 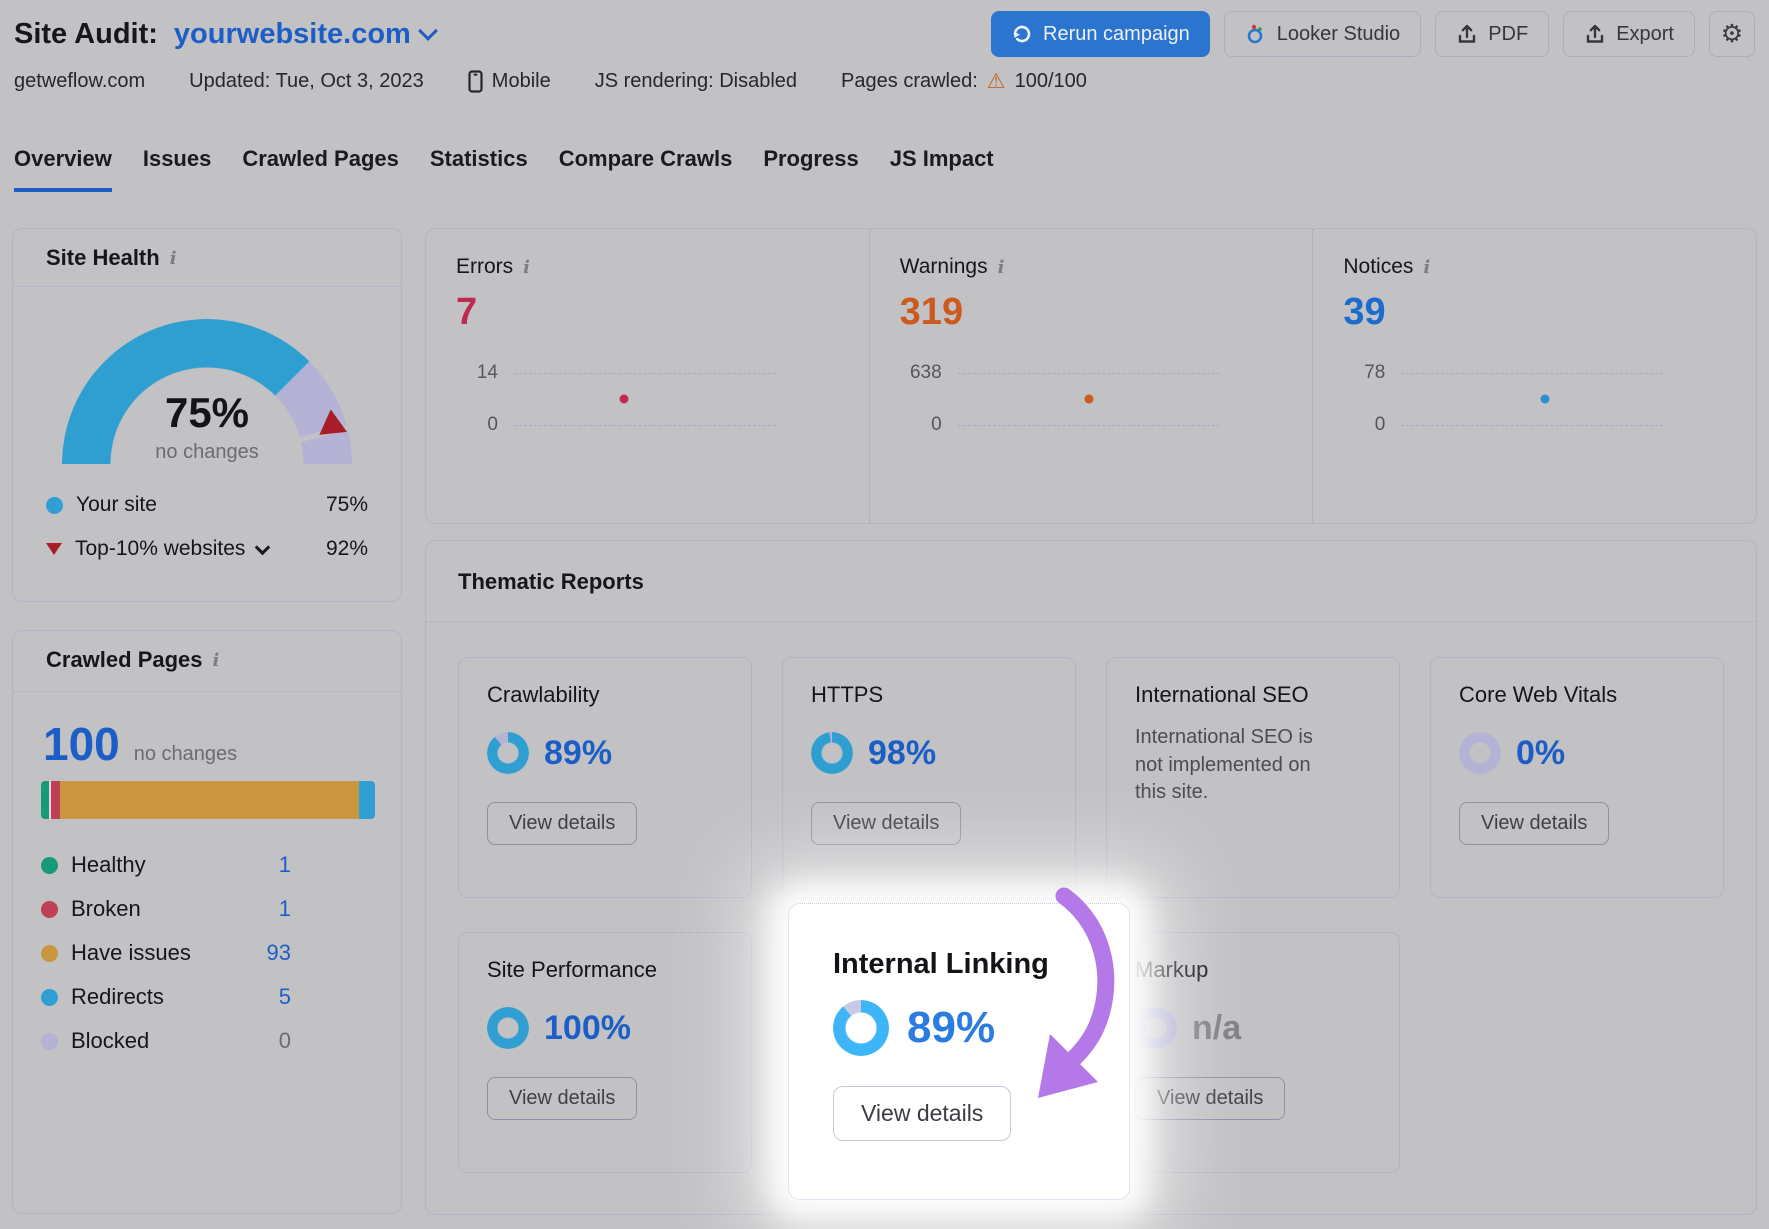 What do you see at coordinates (587, 1027) in the screenshot?
I see `site-performance-score: 100%` at bounding box center [587, 1027].